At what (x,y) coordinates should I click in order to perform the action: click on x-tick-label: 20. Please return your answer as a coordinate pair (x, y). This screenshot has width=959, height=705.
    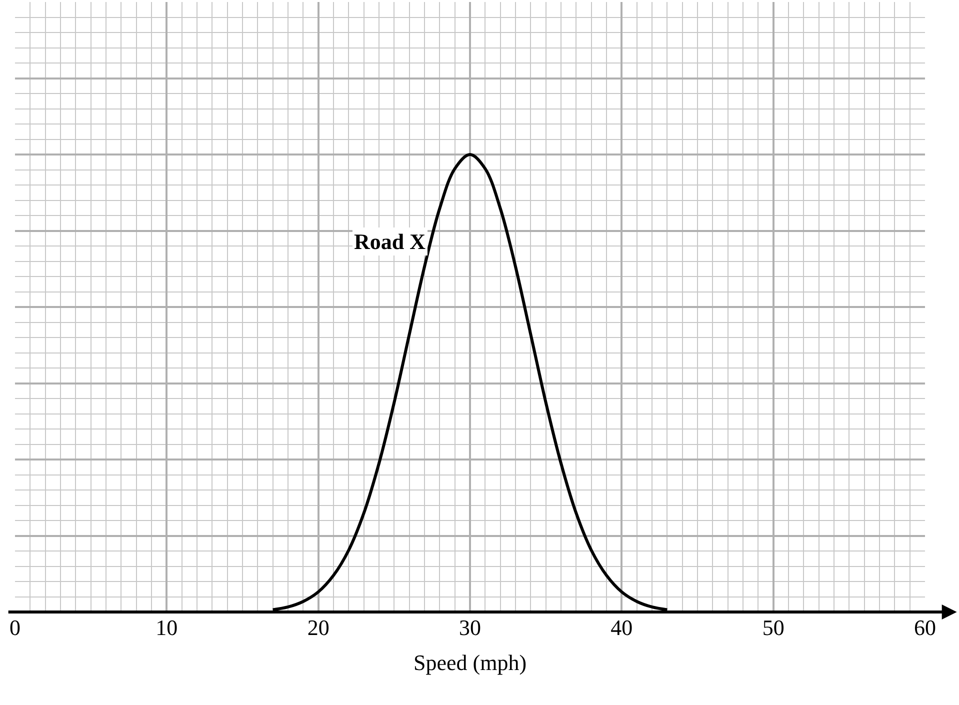
    Looking at the image, I should click on (318, 627).